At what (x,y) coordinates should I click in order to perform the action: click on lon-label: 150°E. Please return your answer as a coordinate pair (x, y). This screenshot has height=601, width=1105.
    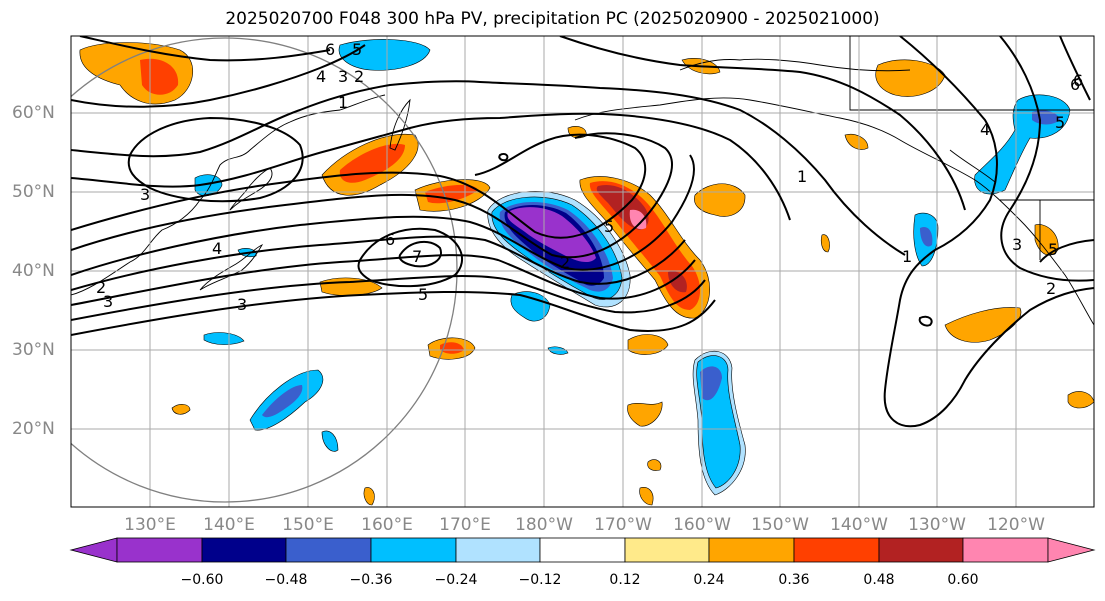
    Looking at the image, I should click on (308, 525).